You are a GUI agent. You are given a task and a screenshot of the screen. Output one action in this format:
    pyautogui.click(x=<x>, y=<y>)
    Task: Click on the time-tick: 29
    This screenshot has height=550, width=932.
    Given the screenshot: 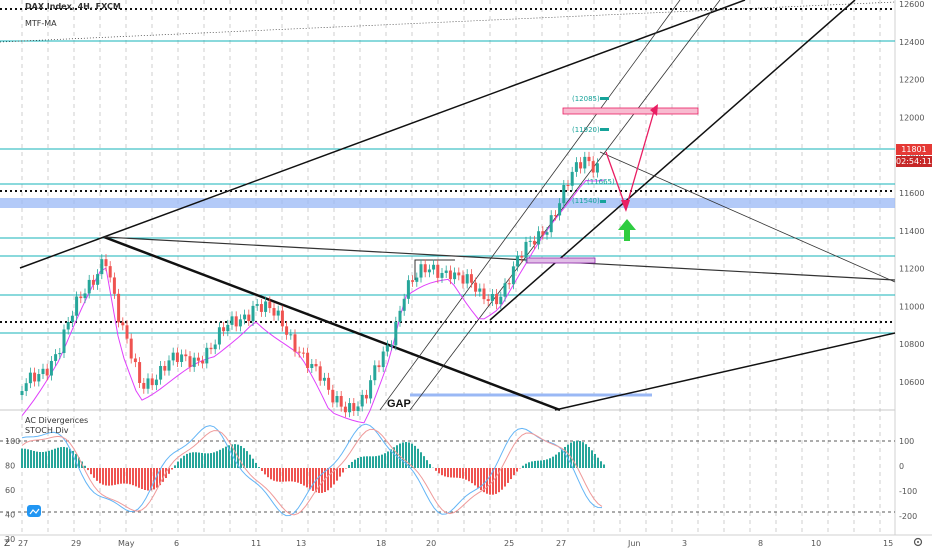 What is the action you would take?
    pyautogui.click(x=76, y=543)
    